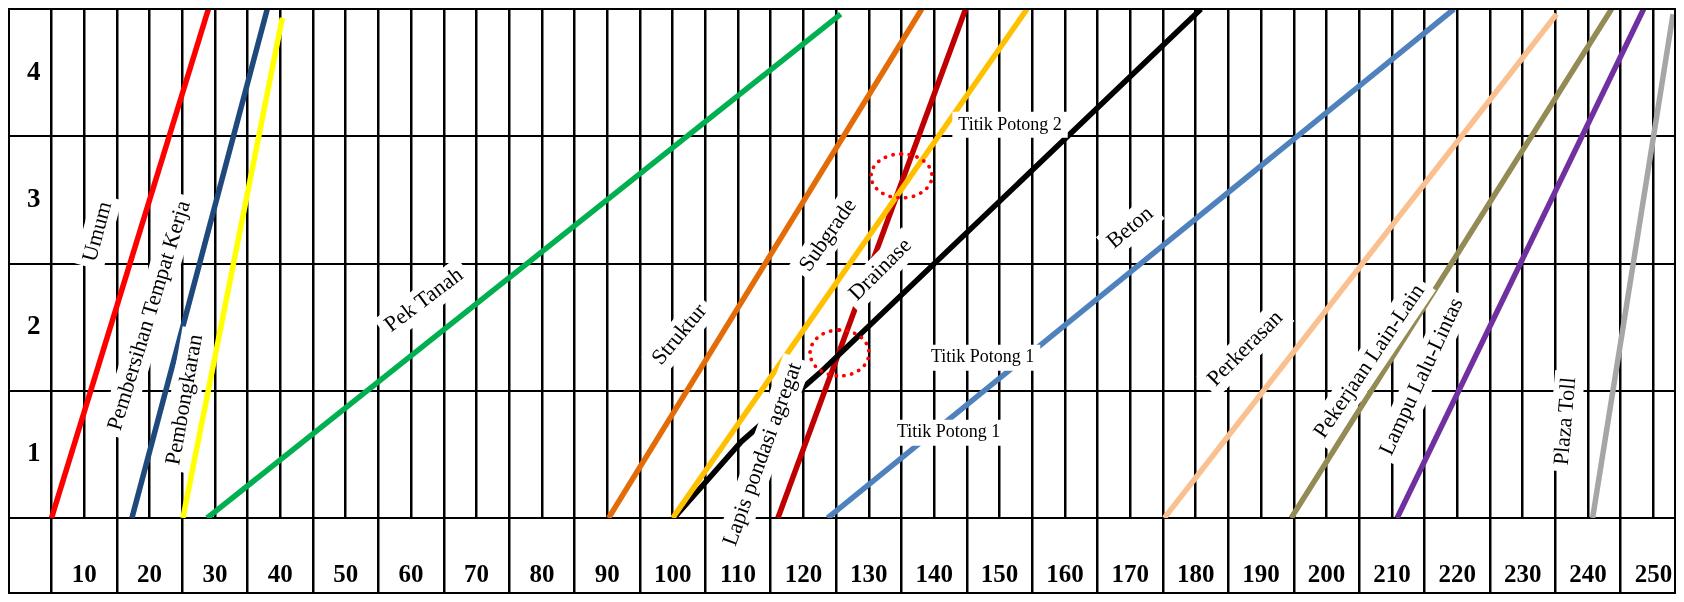 The image size is (1684, 602). Describe the element at coordinates (411, 574) in the screenshot. I see `x-tick-label: 60` at that location.